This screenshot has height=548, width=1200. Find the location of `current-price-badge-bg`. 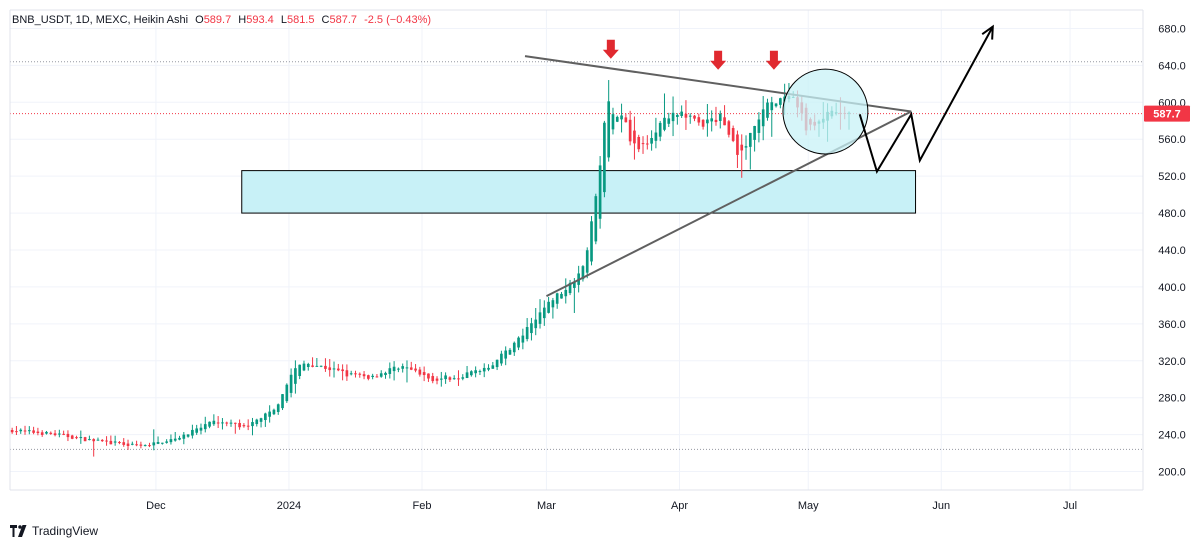

current-price-badge-bg is located at coordinates (1167, 113).